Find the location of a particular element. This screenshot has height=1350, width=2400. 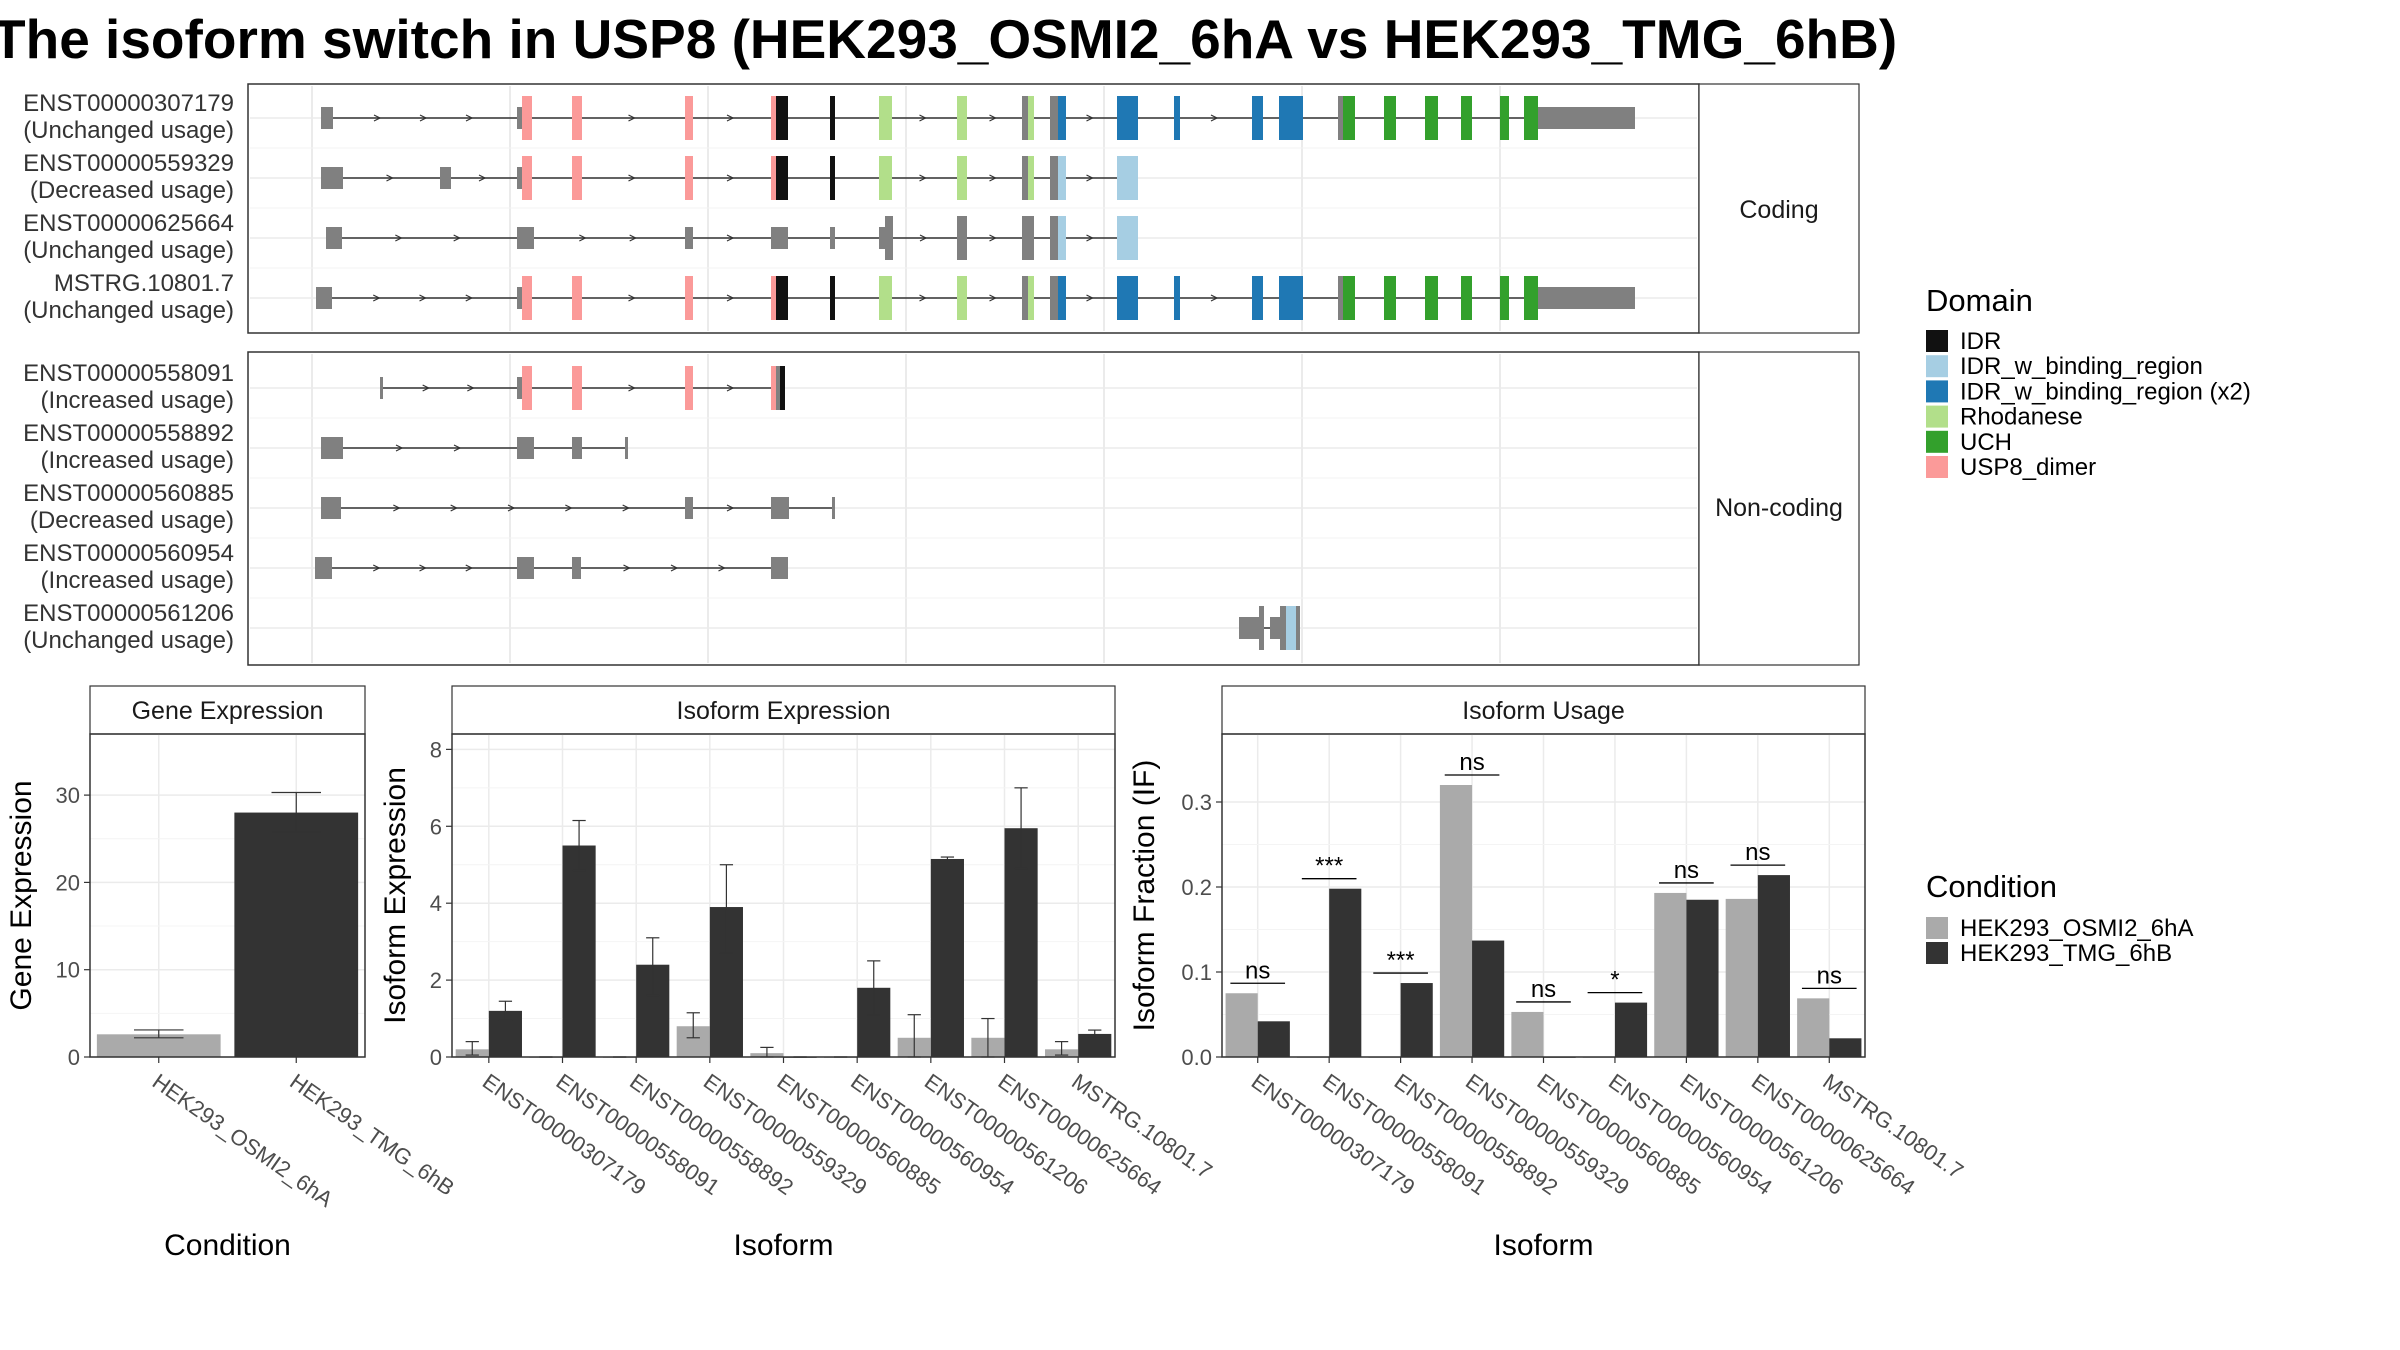

y-tick-label: 10 is located at coordinates (68, 970).